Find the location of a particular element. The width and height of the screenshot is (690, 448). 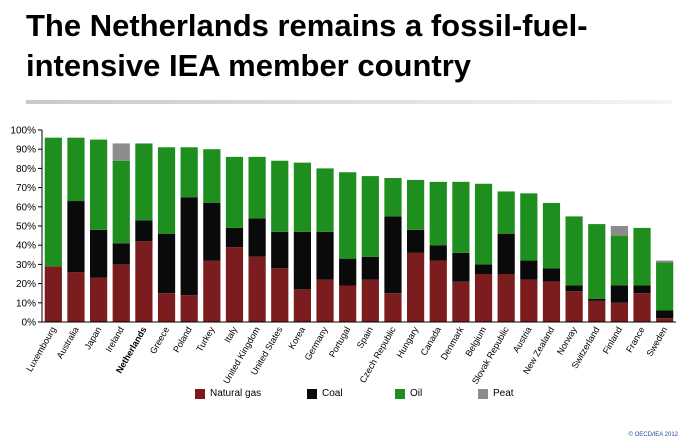

y-tick-label: 50% is located at coordinates (26, 227).